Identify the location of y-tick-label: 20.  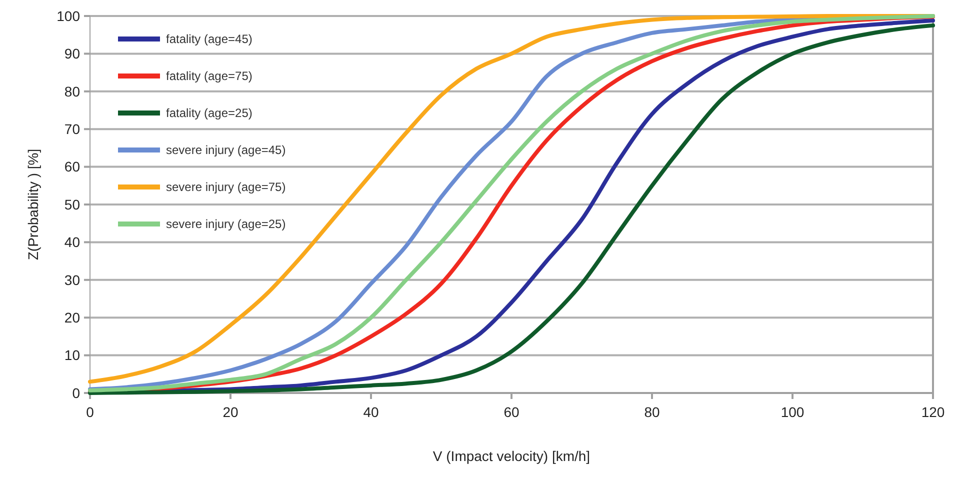
(72, 318).